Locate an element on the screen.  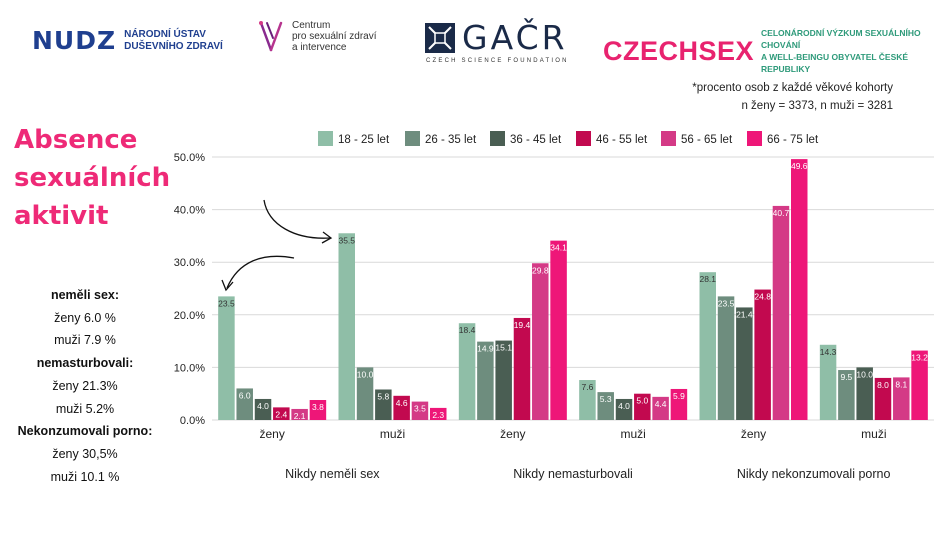
data-label: 5.9 is located at coordinates (679, 396).